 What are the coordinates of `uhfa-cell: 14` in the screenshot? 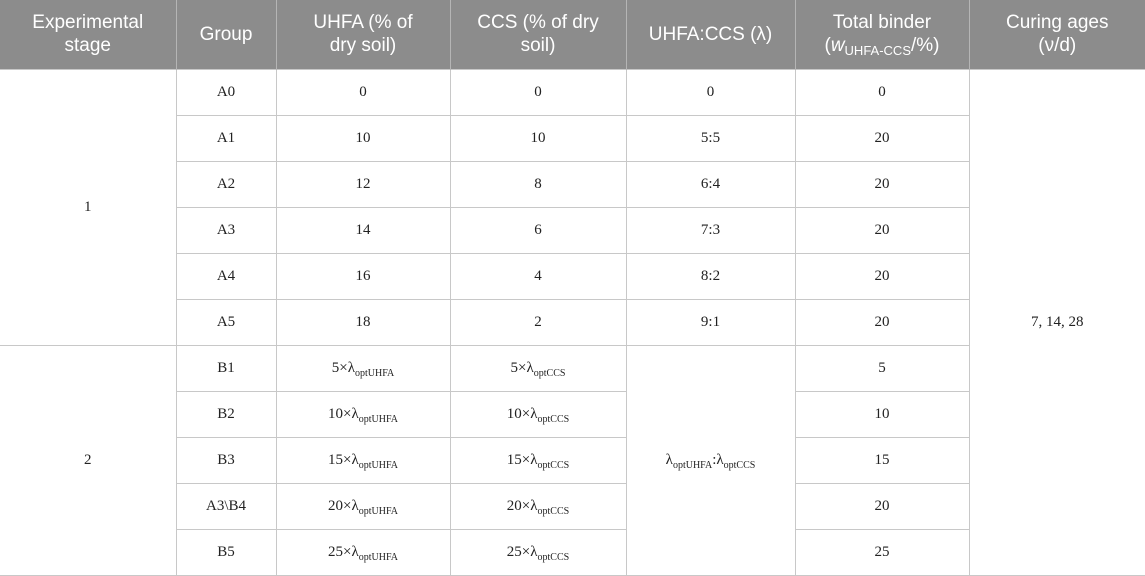 It's located at (363, 230).